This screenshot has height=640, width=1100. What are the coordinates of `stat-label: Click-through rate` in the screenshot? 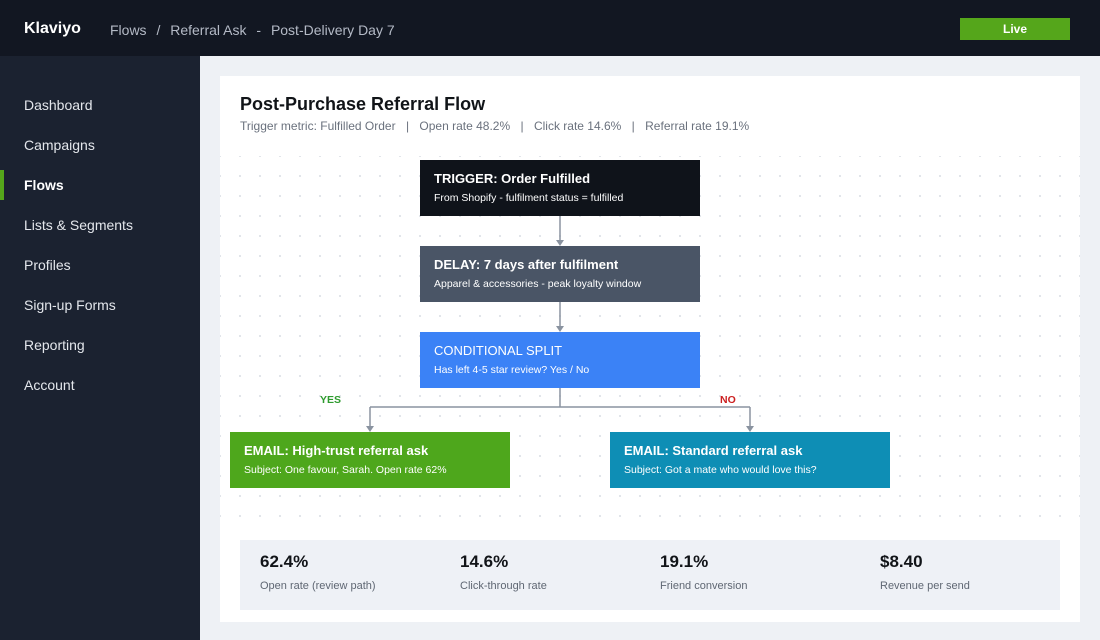 It's located at (503, 586).